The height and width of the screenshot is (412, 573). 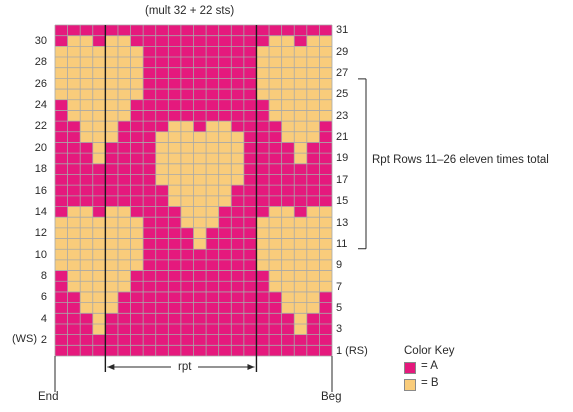 What do you see at coordinates (40, 105) in the screenshot?
I see `row-label-24: 24` at bounding box center [40, 105].